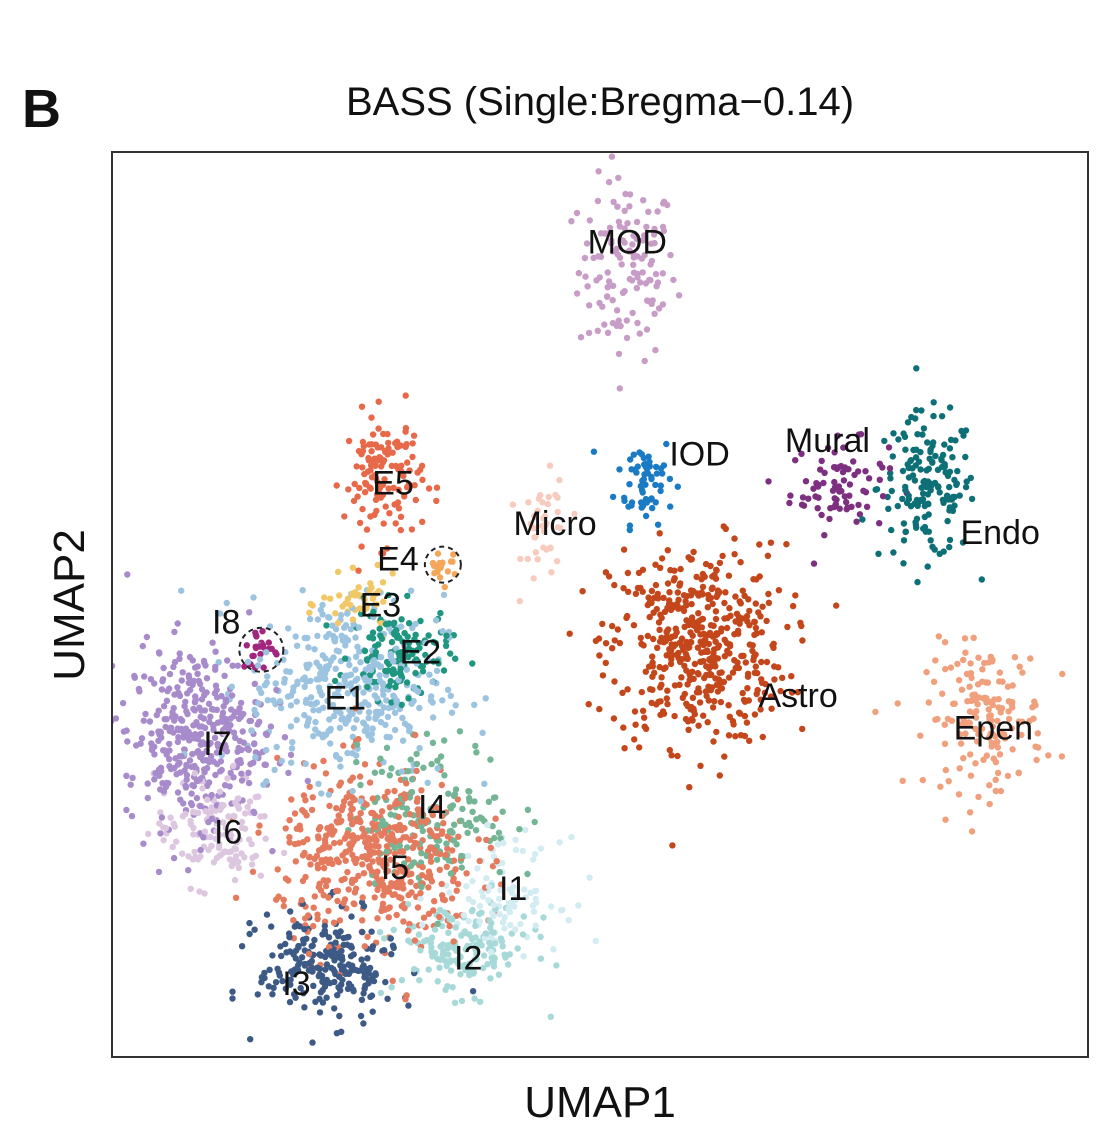 The image size is (1104, 1129). What do you see at coordinates (993, 729) in the screenshot?
I see `cluster-label-Epen: Epen` at bounding box center [993, 729].